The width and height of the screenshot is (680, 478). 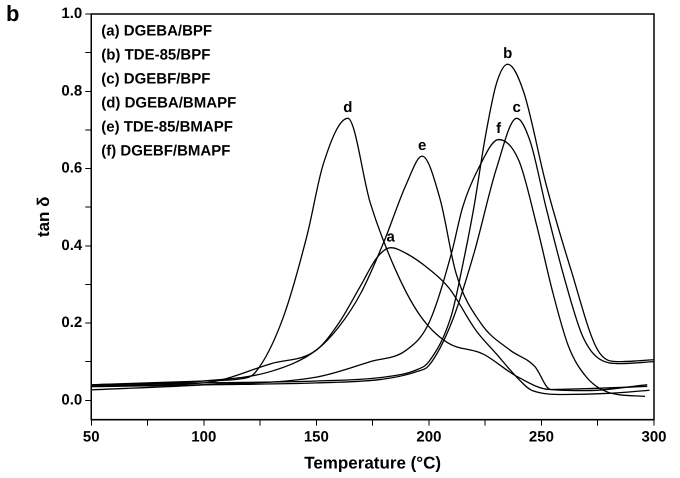 What do you see at coordinates (91, 437) in the screenshot?
I see `x-tick-label: 50` at bounding box center [91, 437].